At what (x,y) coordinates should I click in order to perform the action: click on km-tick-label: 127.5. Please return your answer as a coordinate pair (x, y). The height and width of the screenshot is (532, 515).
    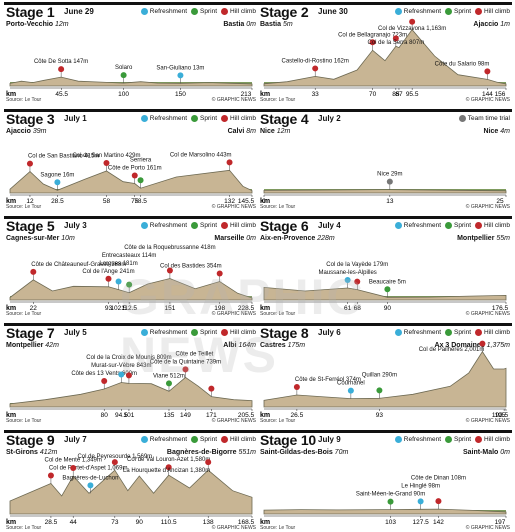
    Looking at the image, I should click on (420, 522).